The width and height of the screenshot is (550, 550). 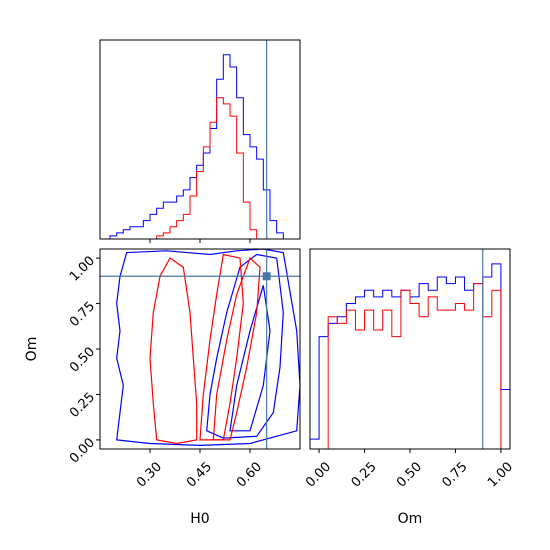 I want to click on om-x-tick-label: 0.50, so click(x=409, y=474).